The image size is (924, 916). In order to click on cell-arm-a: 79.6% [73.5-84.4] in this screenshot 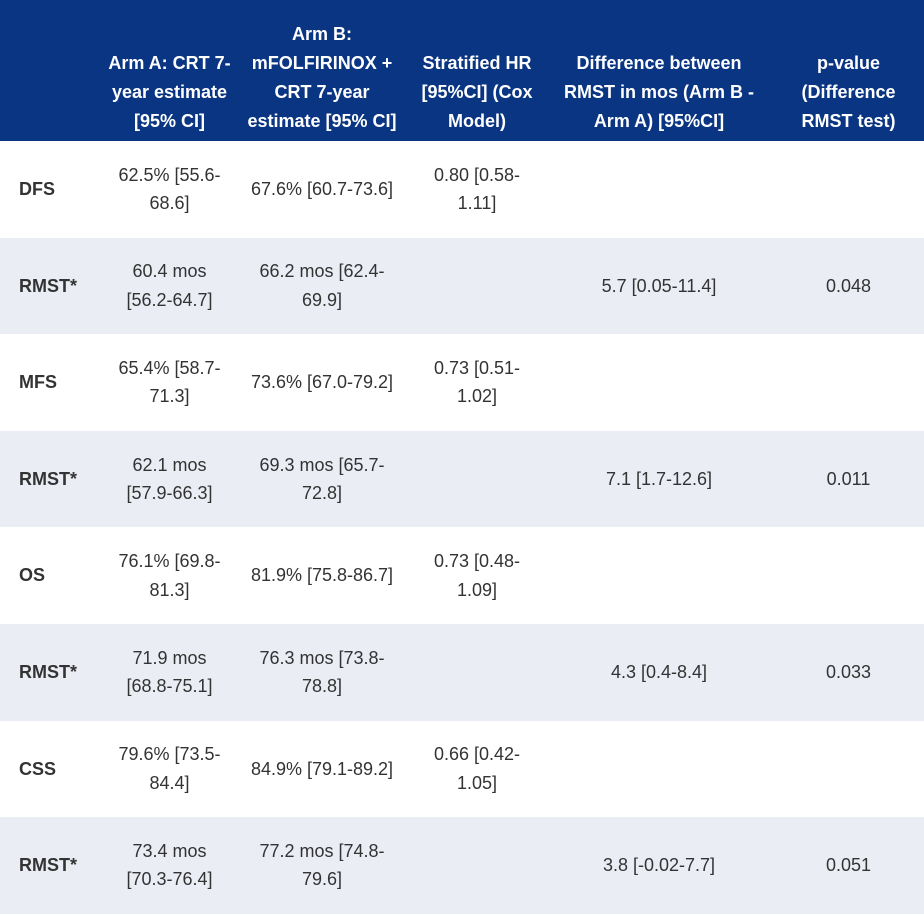, I will do `click(169, 768)`.